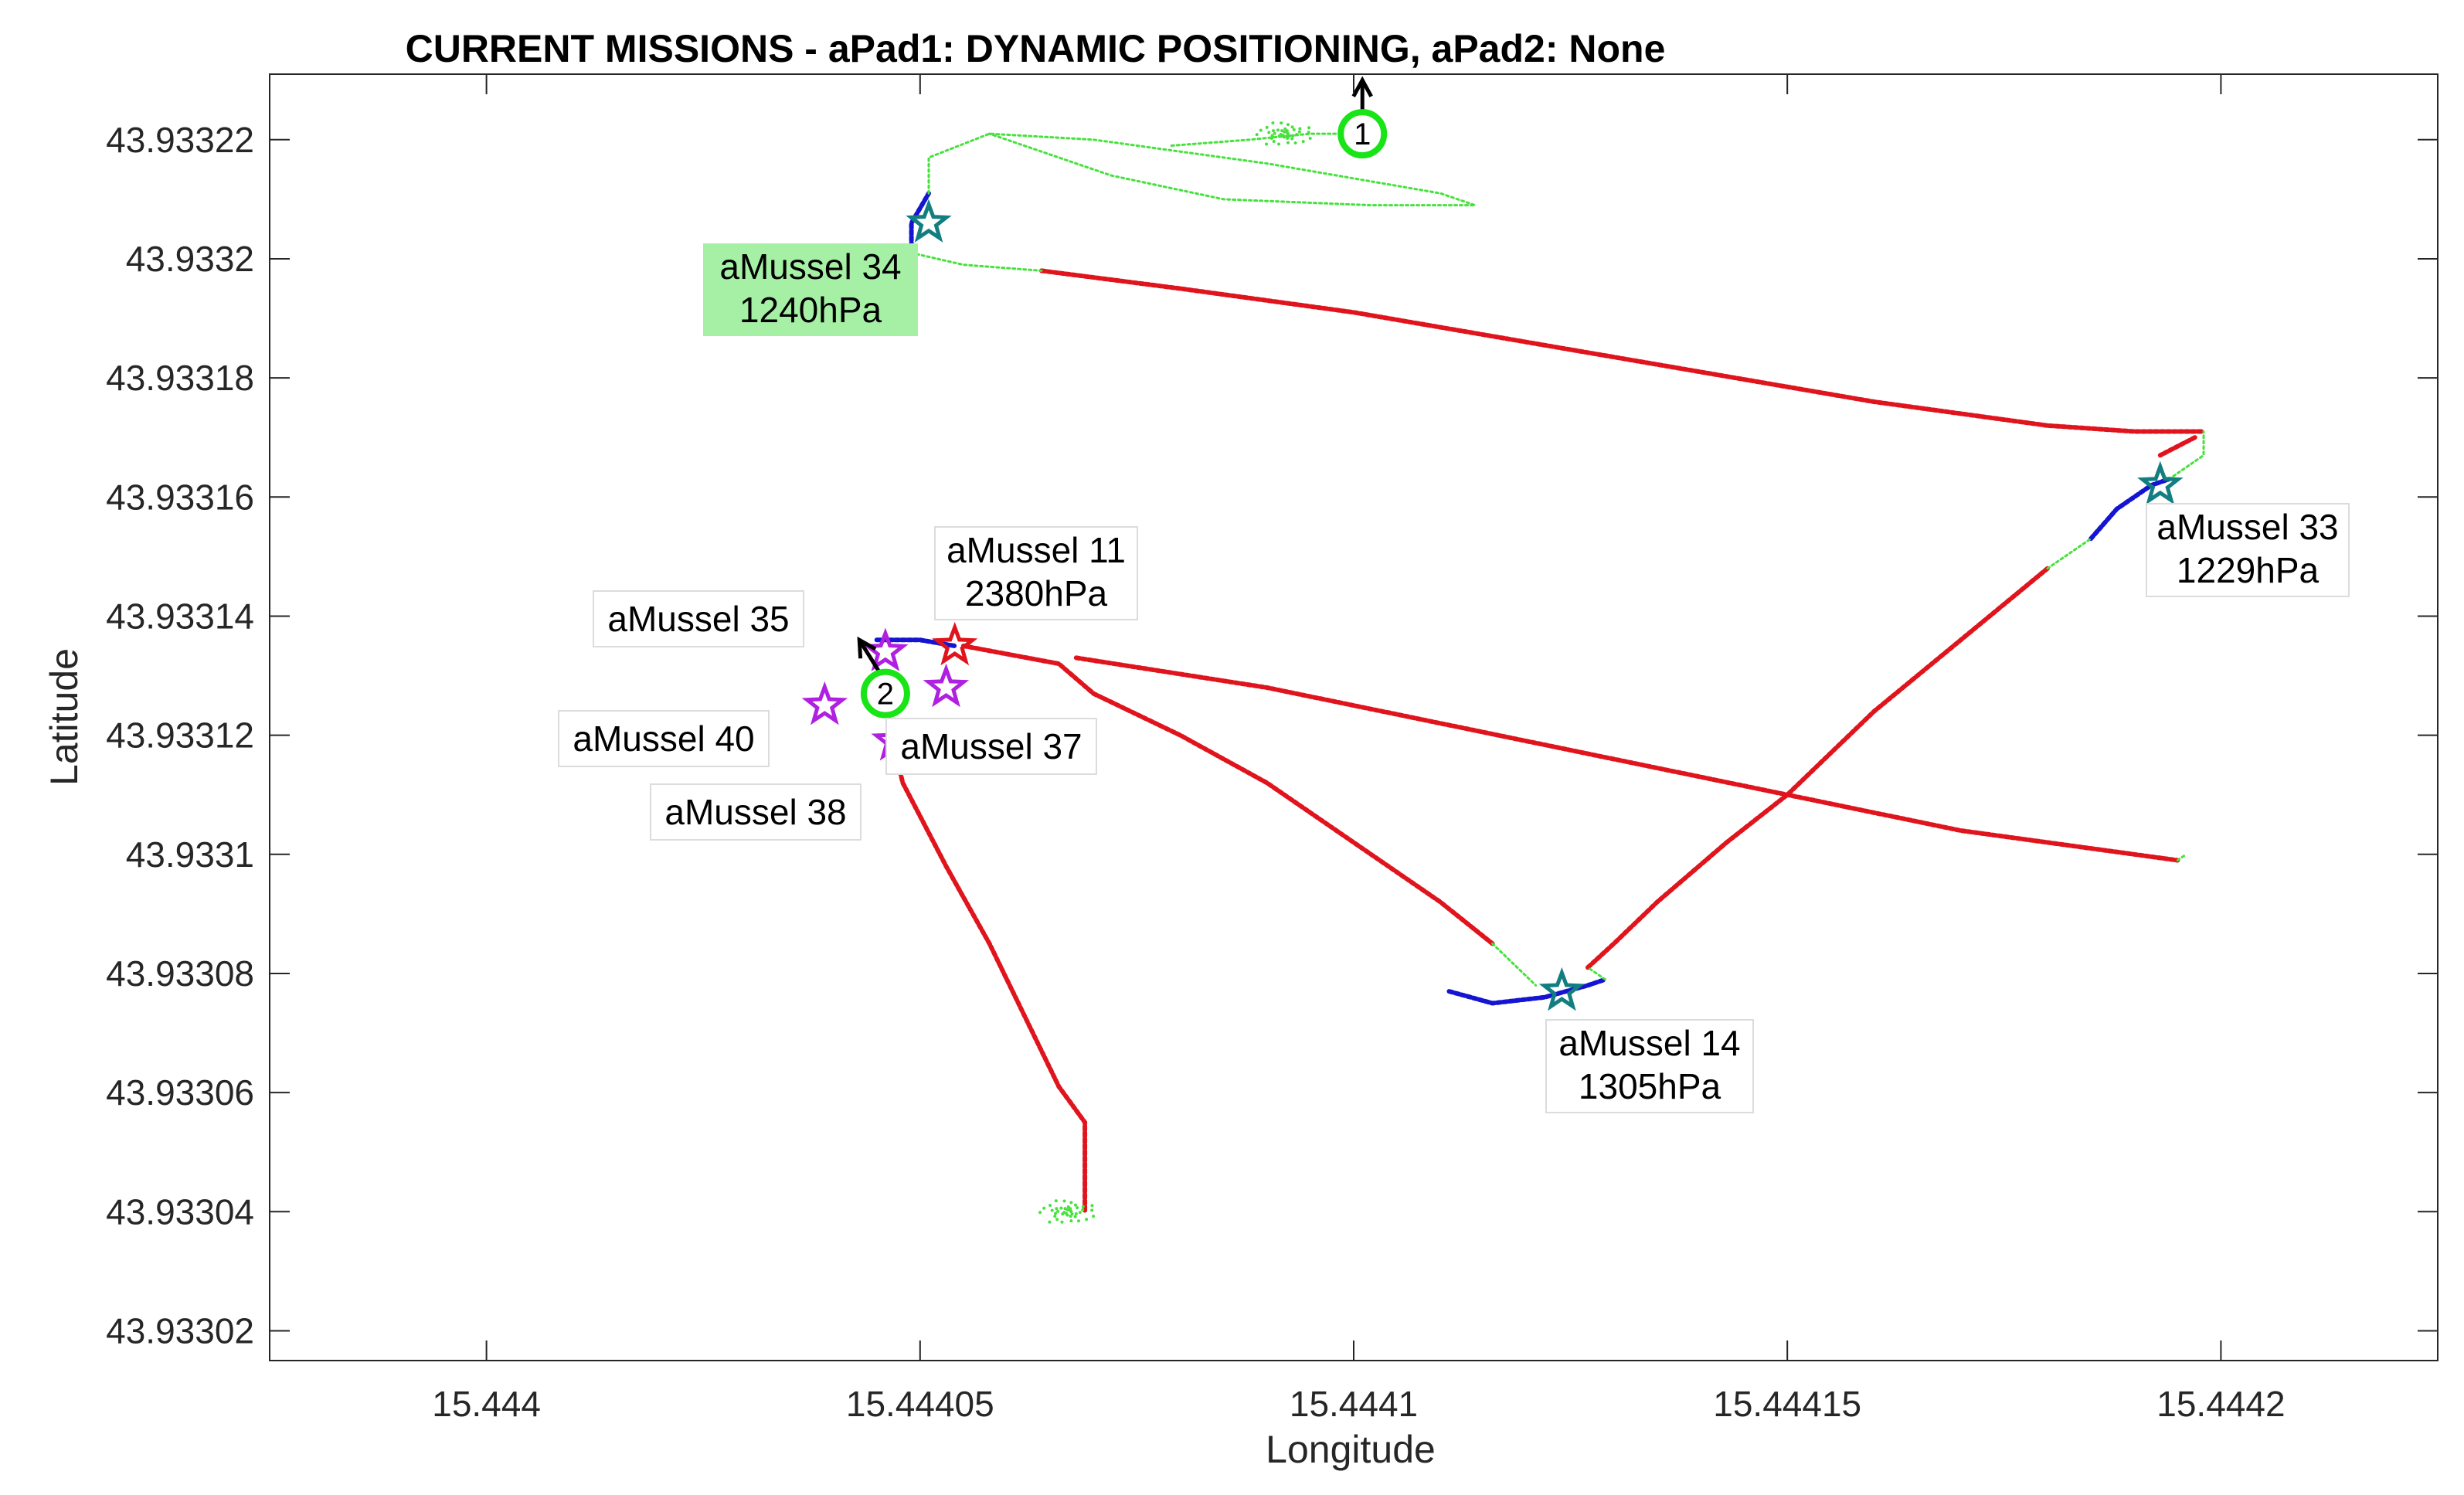 The height and width of the screenshot is (1495, 2464). I want to click on x-tick-label: 15.4442, so click(2220, 1404).